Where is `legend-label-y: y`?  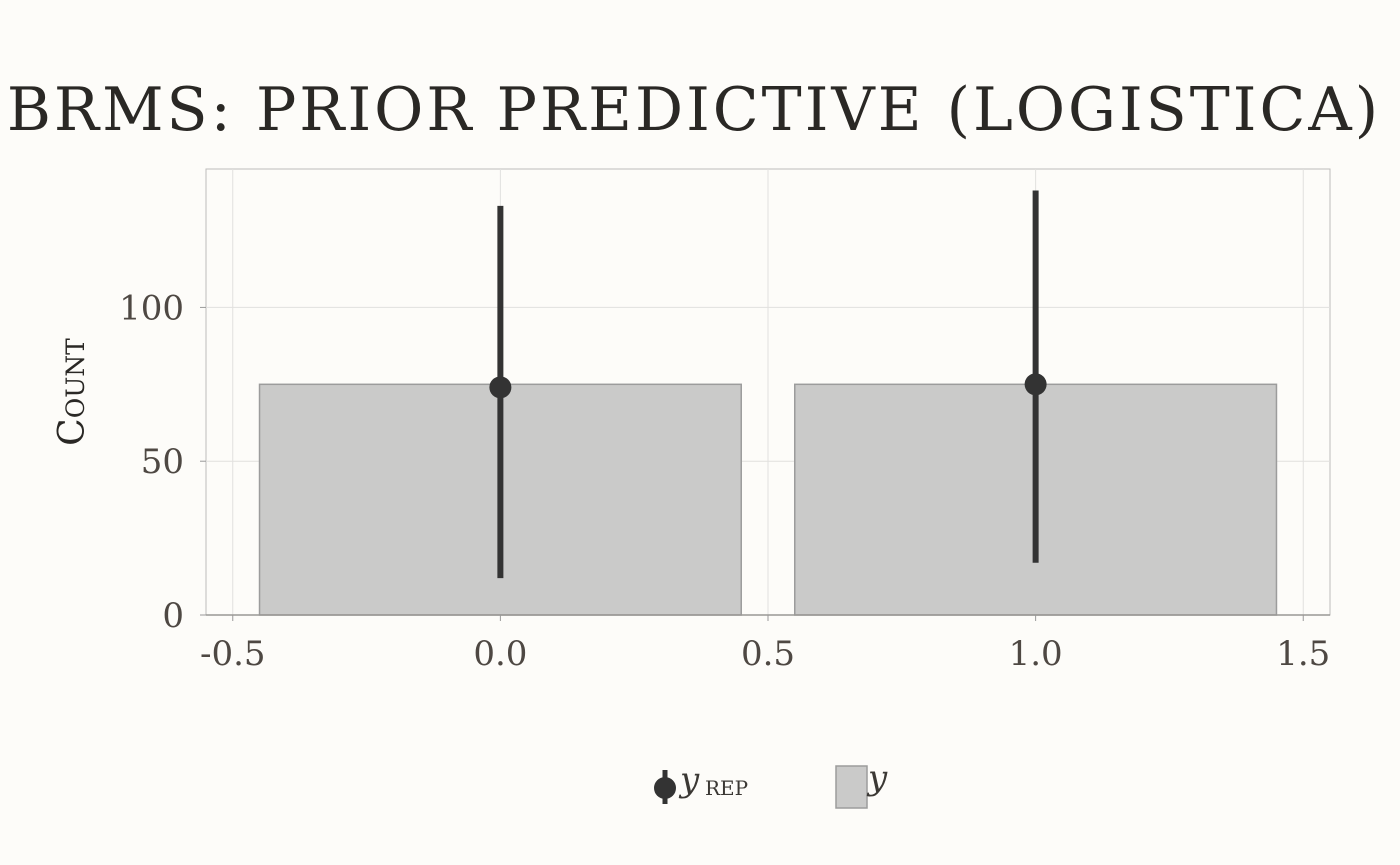 legend-label-y: y is located at coordinates (877, 778).